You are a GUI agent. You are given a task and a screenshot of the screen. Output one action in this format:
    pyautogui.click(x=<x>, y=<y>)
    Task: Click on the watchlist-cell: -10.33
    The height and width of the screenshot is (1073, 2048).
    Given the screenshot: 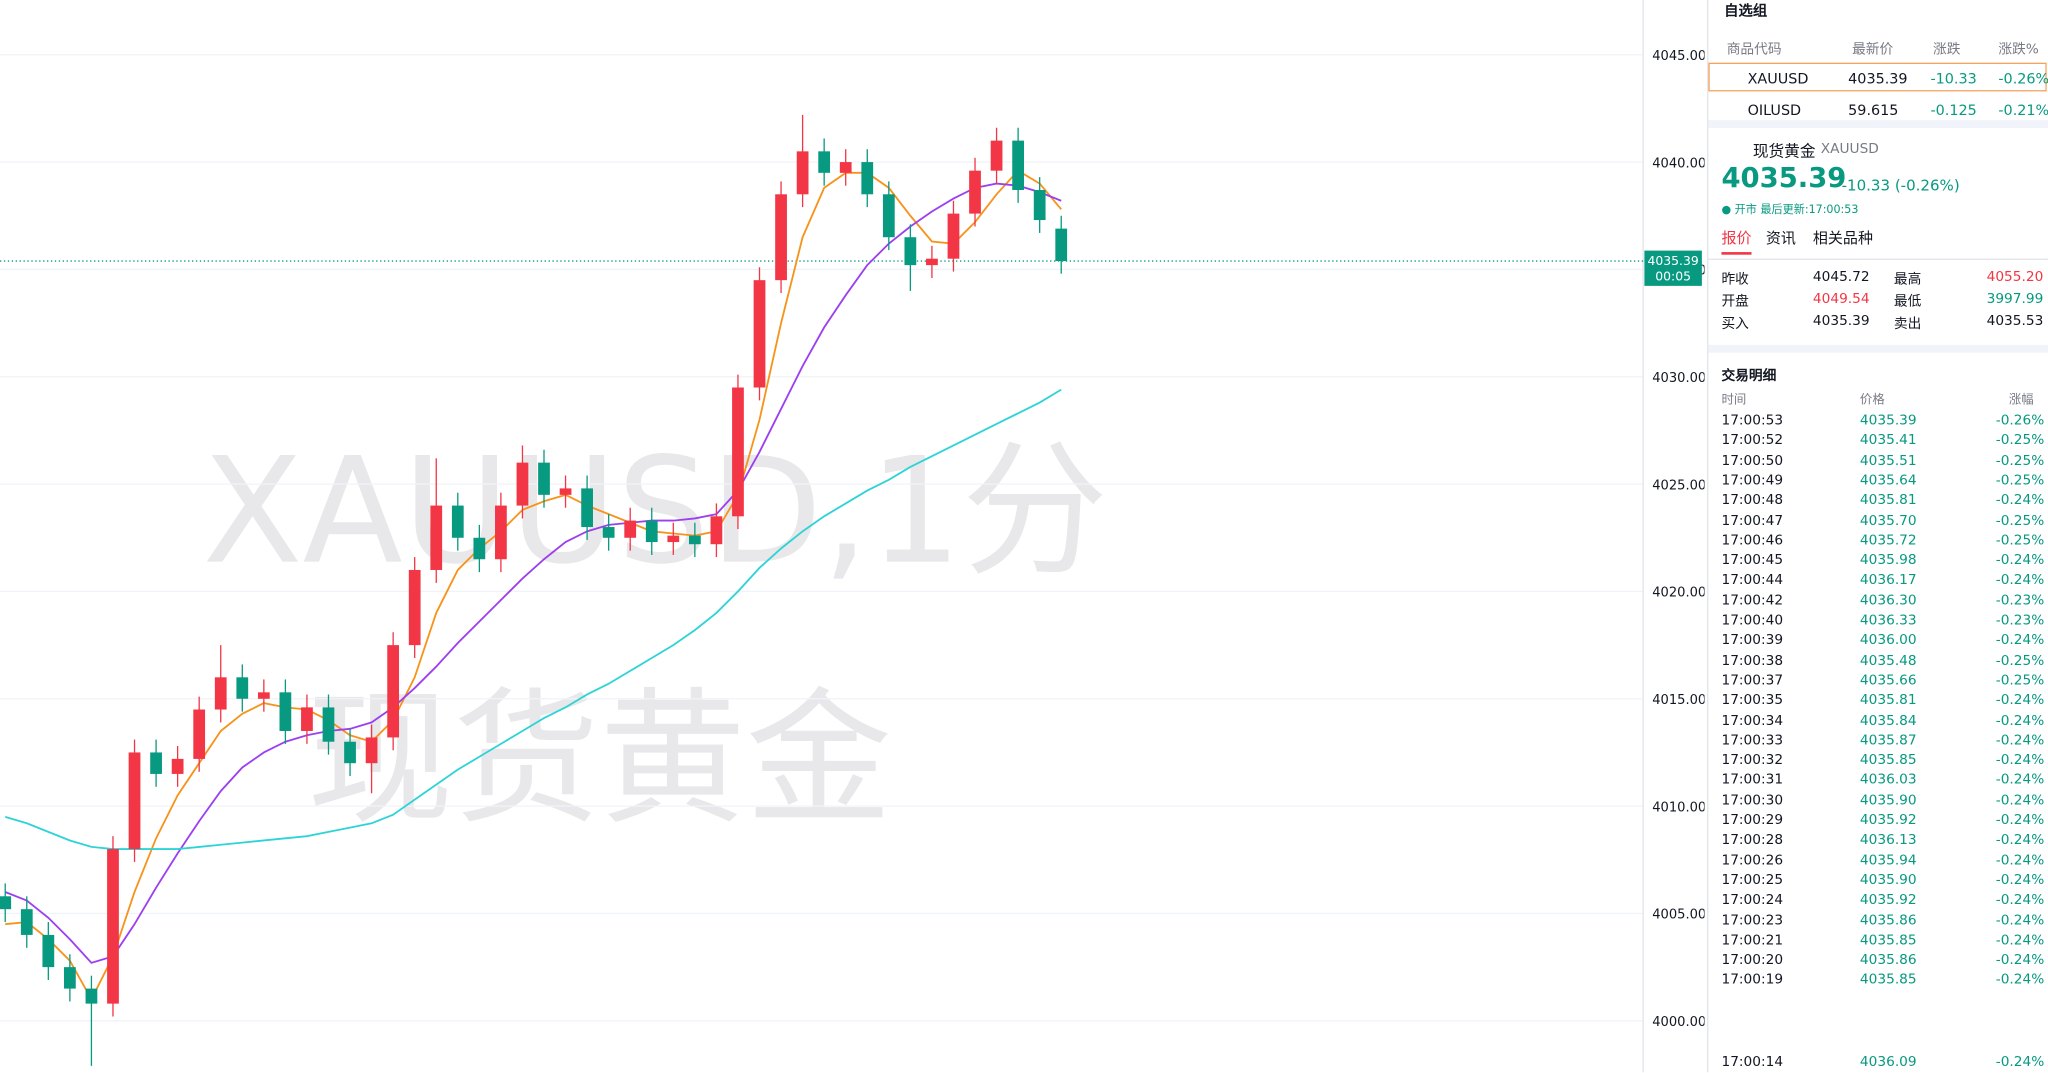 What is the action you would take?
    pyautogui.click(x=1953, y=79)
    